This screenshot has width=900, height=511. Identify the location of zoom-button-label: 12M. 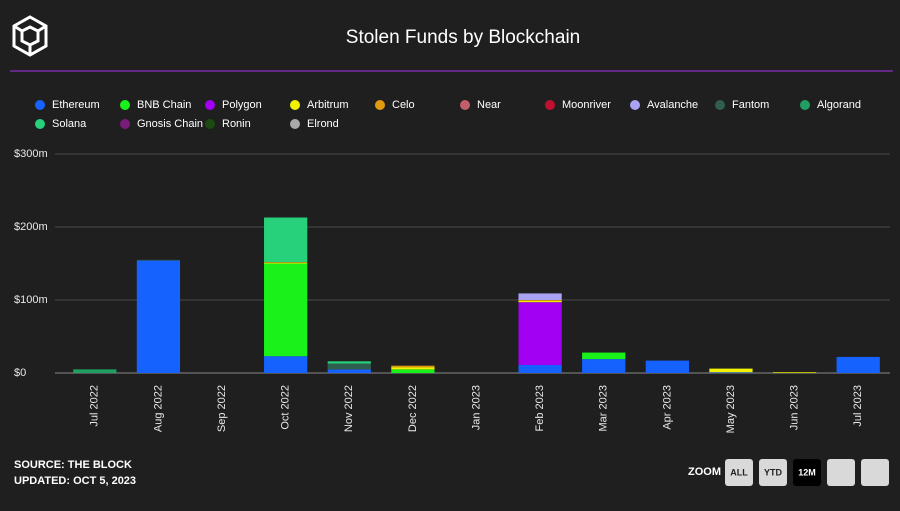
(807, 472).